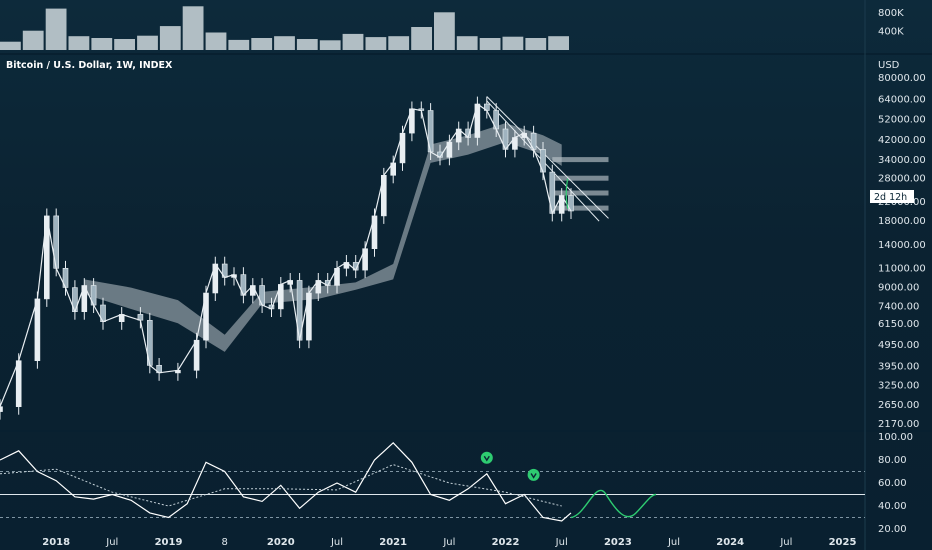 The width and height of the screenshot is (932, 550). Describe the element at coordinates (567, 193) in the screenshot. I see `annotation-arrow` at that location.